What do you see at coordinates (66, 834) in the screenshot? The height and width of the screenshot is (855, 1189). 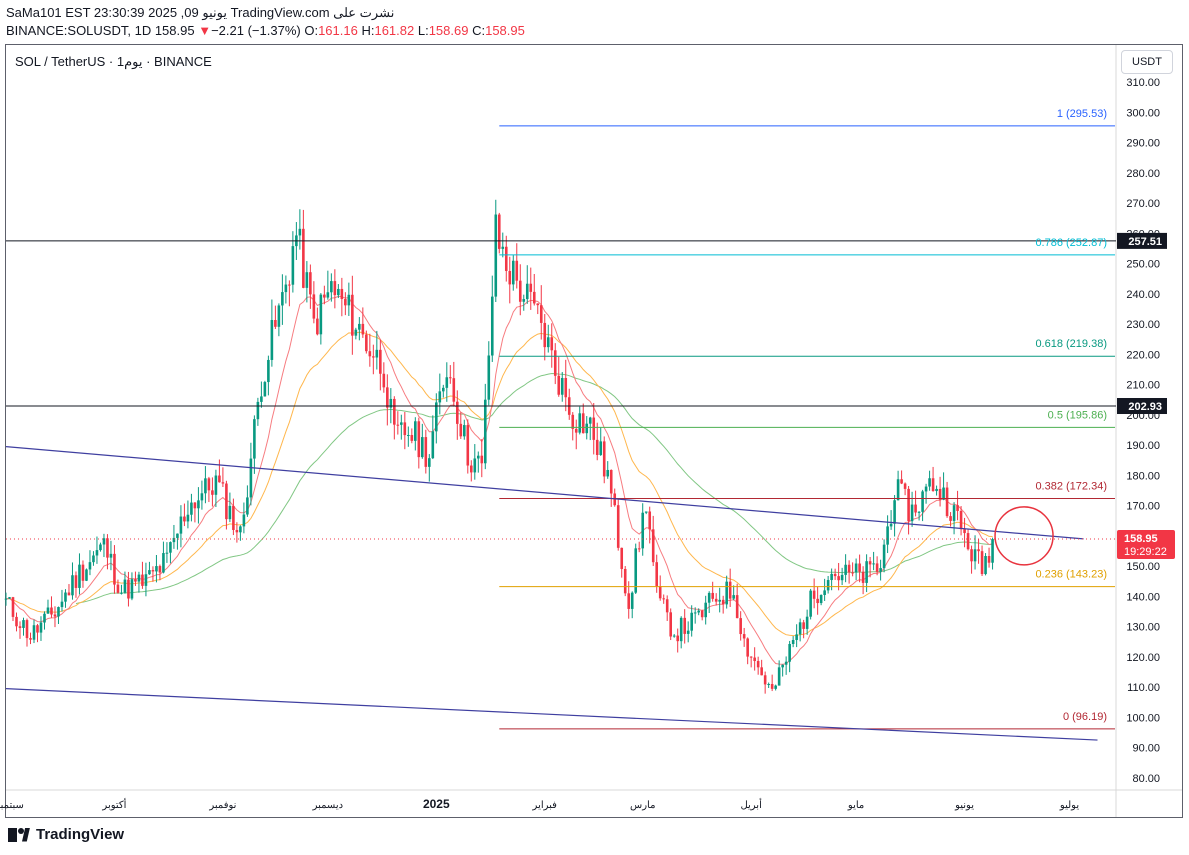 I see `tradingview-brand: TradingView` at bounding box center [66, 834].